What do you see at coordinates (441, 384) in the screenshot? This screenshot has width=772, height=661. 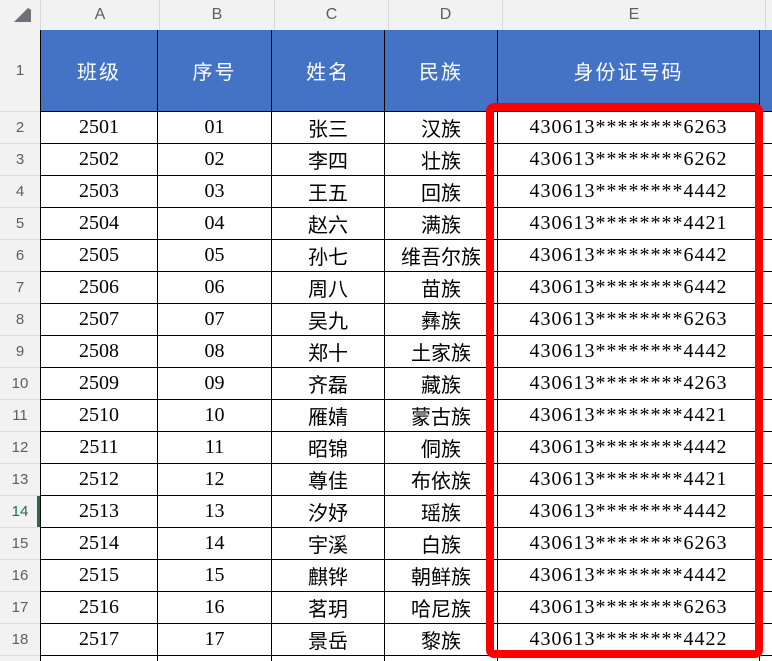 I see `table-cell-ethnicity: 藏族` at bounding box center [441, 384].